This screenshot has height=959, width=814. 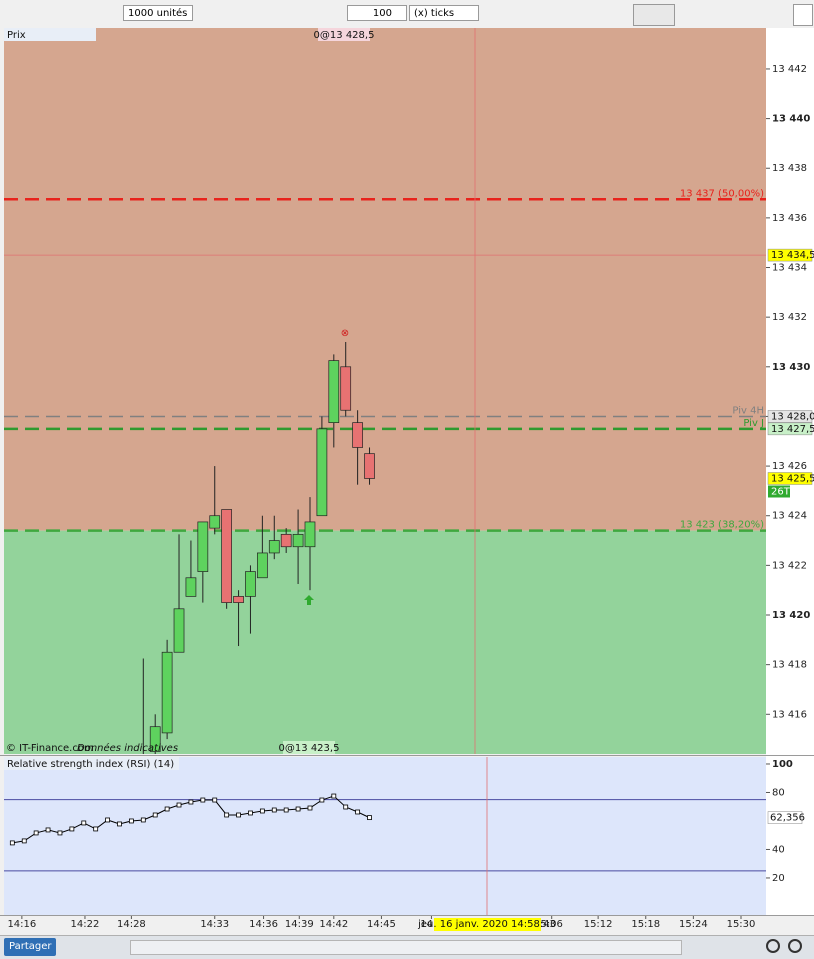 What do you see at coordinates (773, 946) in the screenshot?
I see `zoom-out` at bounding box center [773, 946].